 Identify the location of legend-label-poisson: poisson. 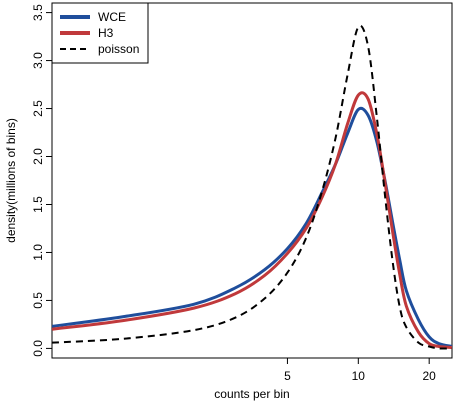
(118, 49).